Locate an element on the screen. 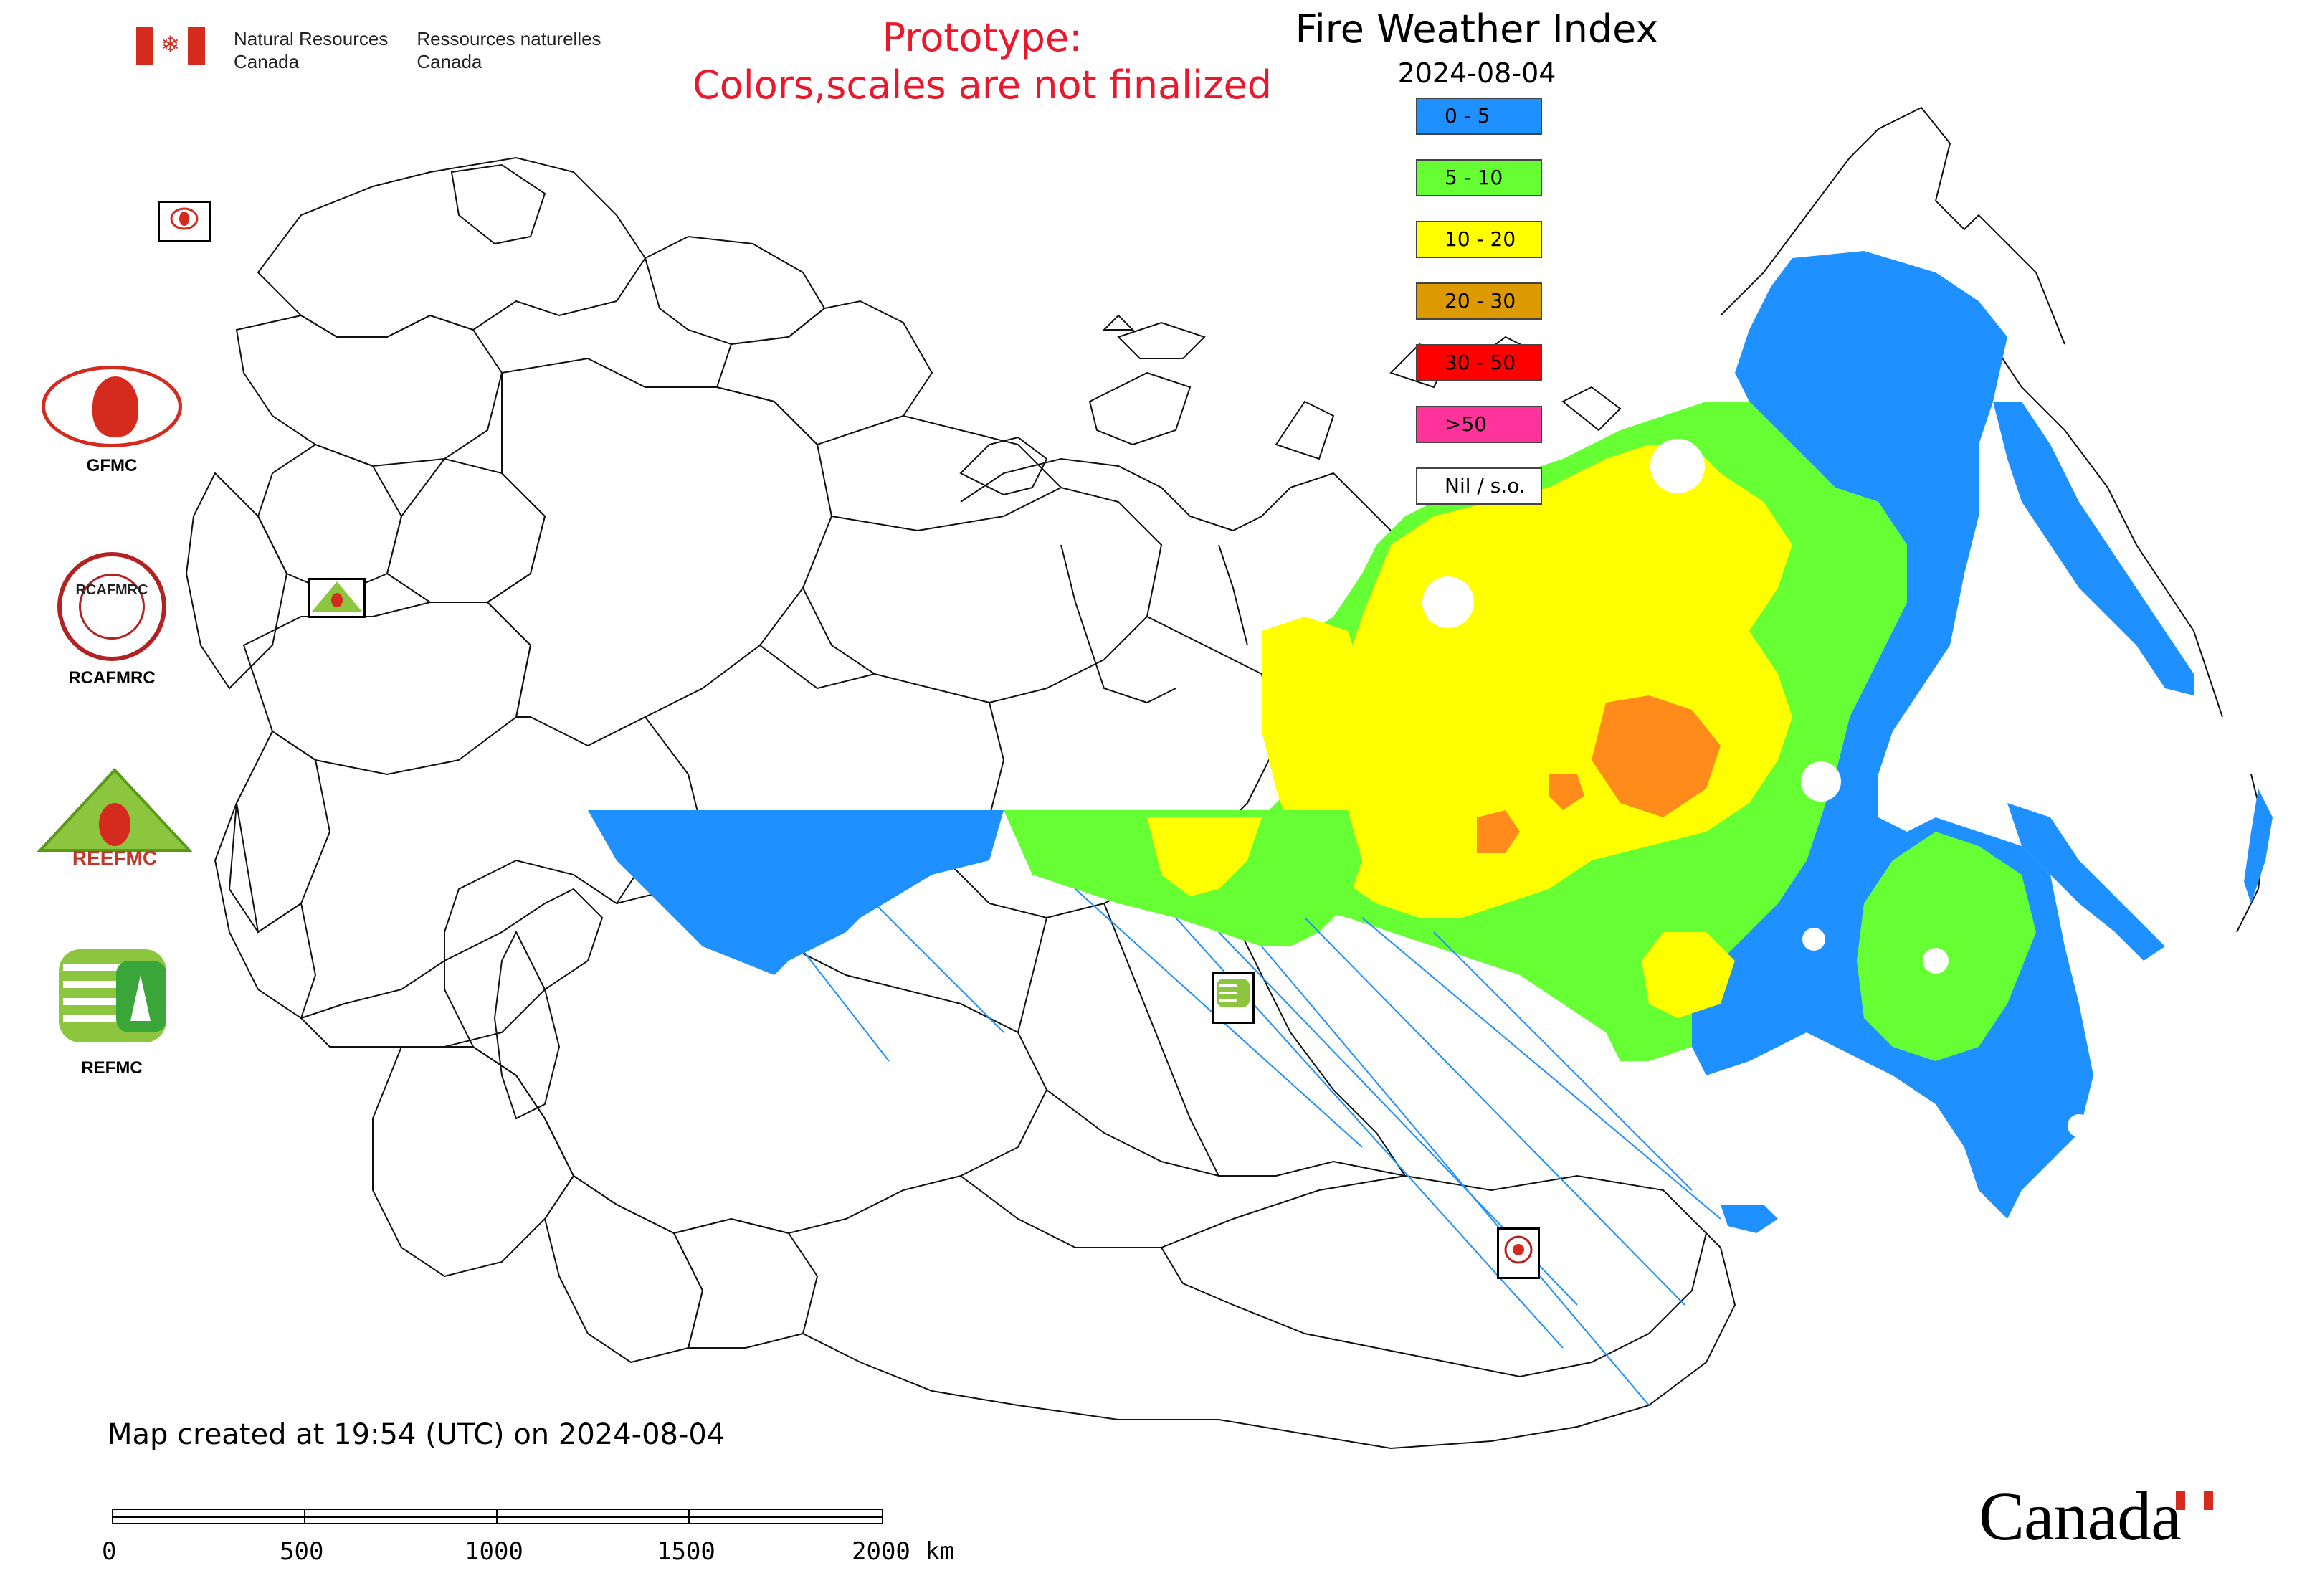 This screenshot has width=2302, height=1596. fwi-zone-blue-hokkaido-strip is located at coordinates (1750, 1219).